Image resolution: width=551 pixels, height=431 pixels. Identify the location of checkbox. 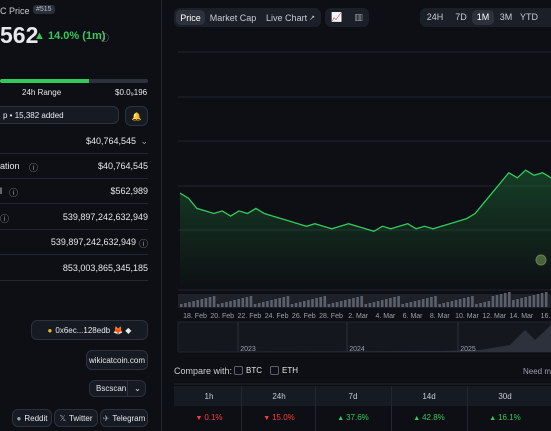
(238, 370).